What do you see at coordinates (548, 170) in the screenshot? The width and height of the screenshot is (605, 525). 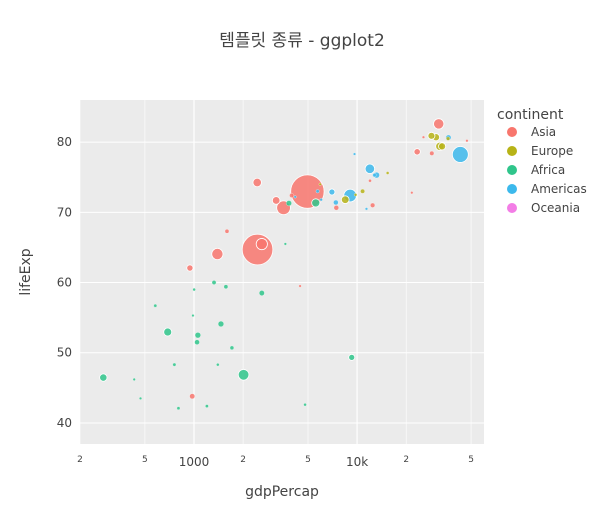 I see `legend-label: Africa` at bounding box center [548, 170].